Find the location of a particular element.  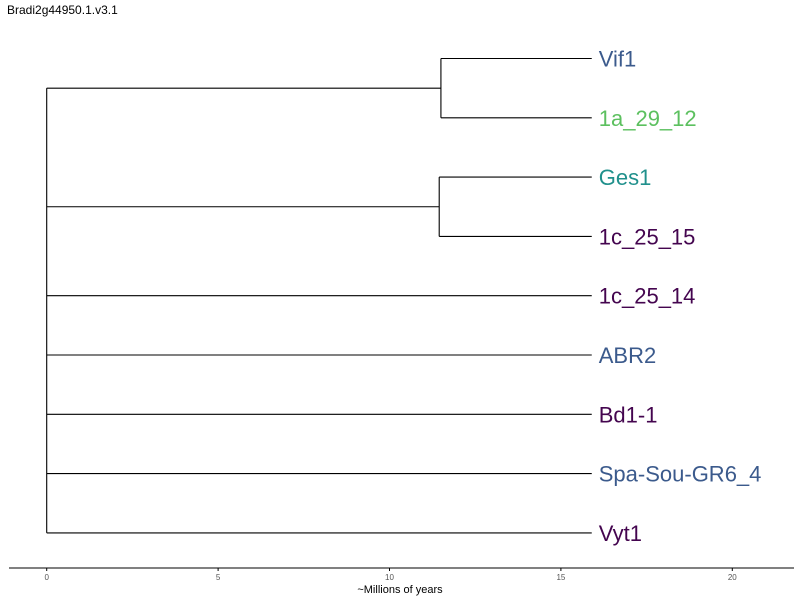

page-title: Bradi2g44950.1.v3.1 is located at coordinates (62, 10).